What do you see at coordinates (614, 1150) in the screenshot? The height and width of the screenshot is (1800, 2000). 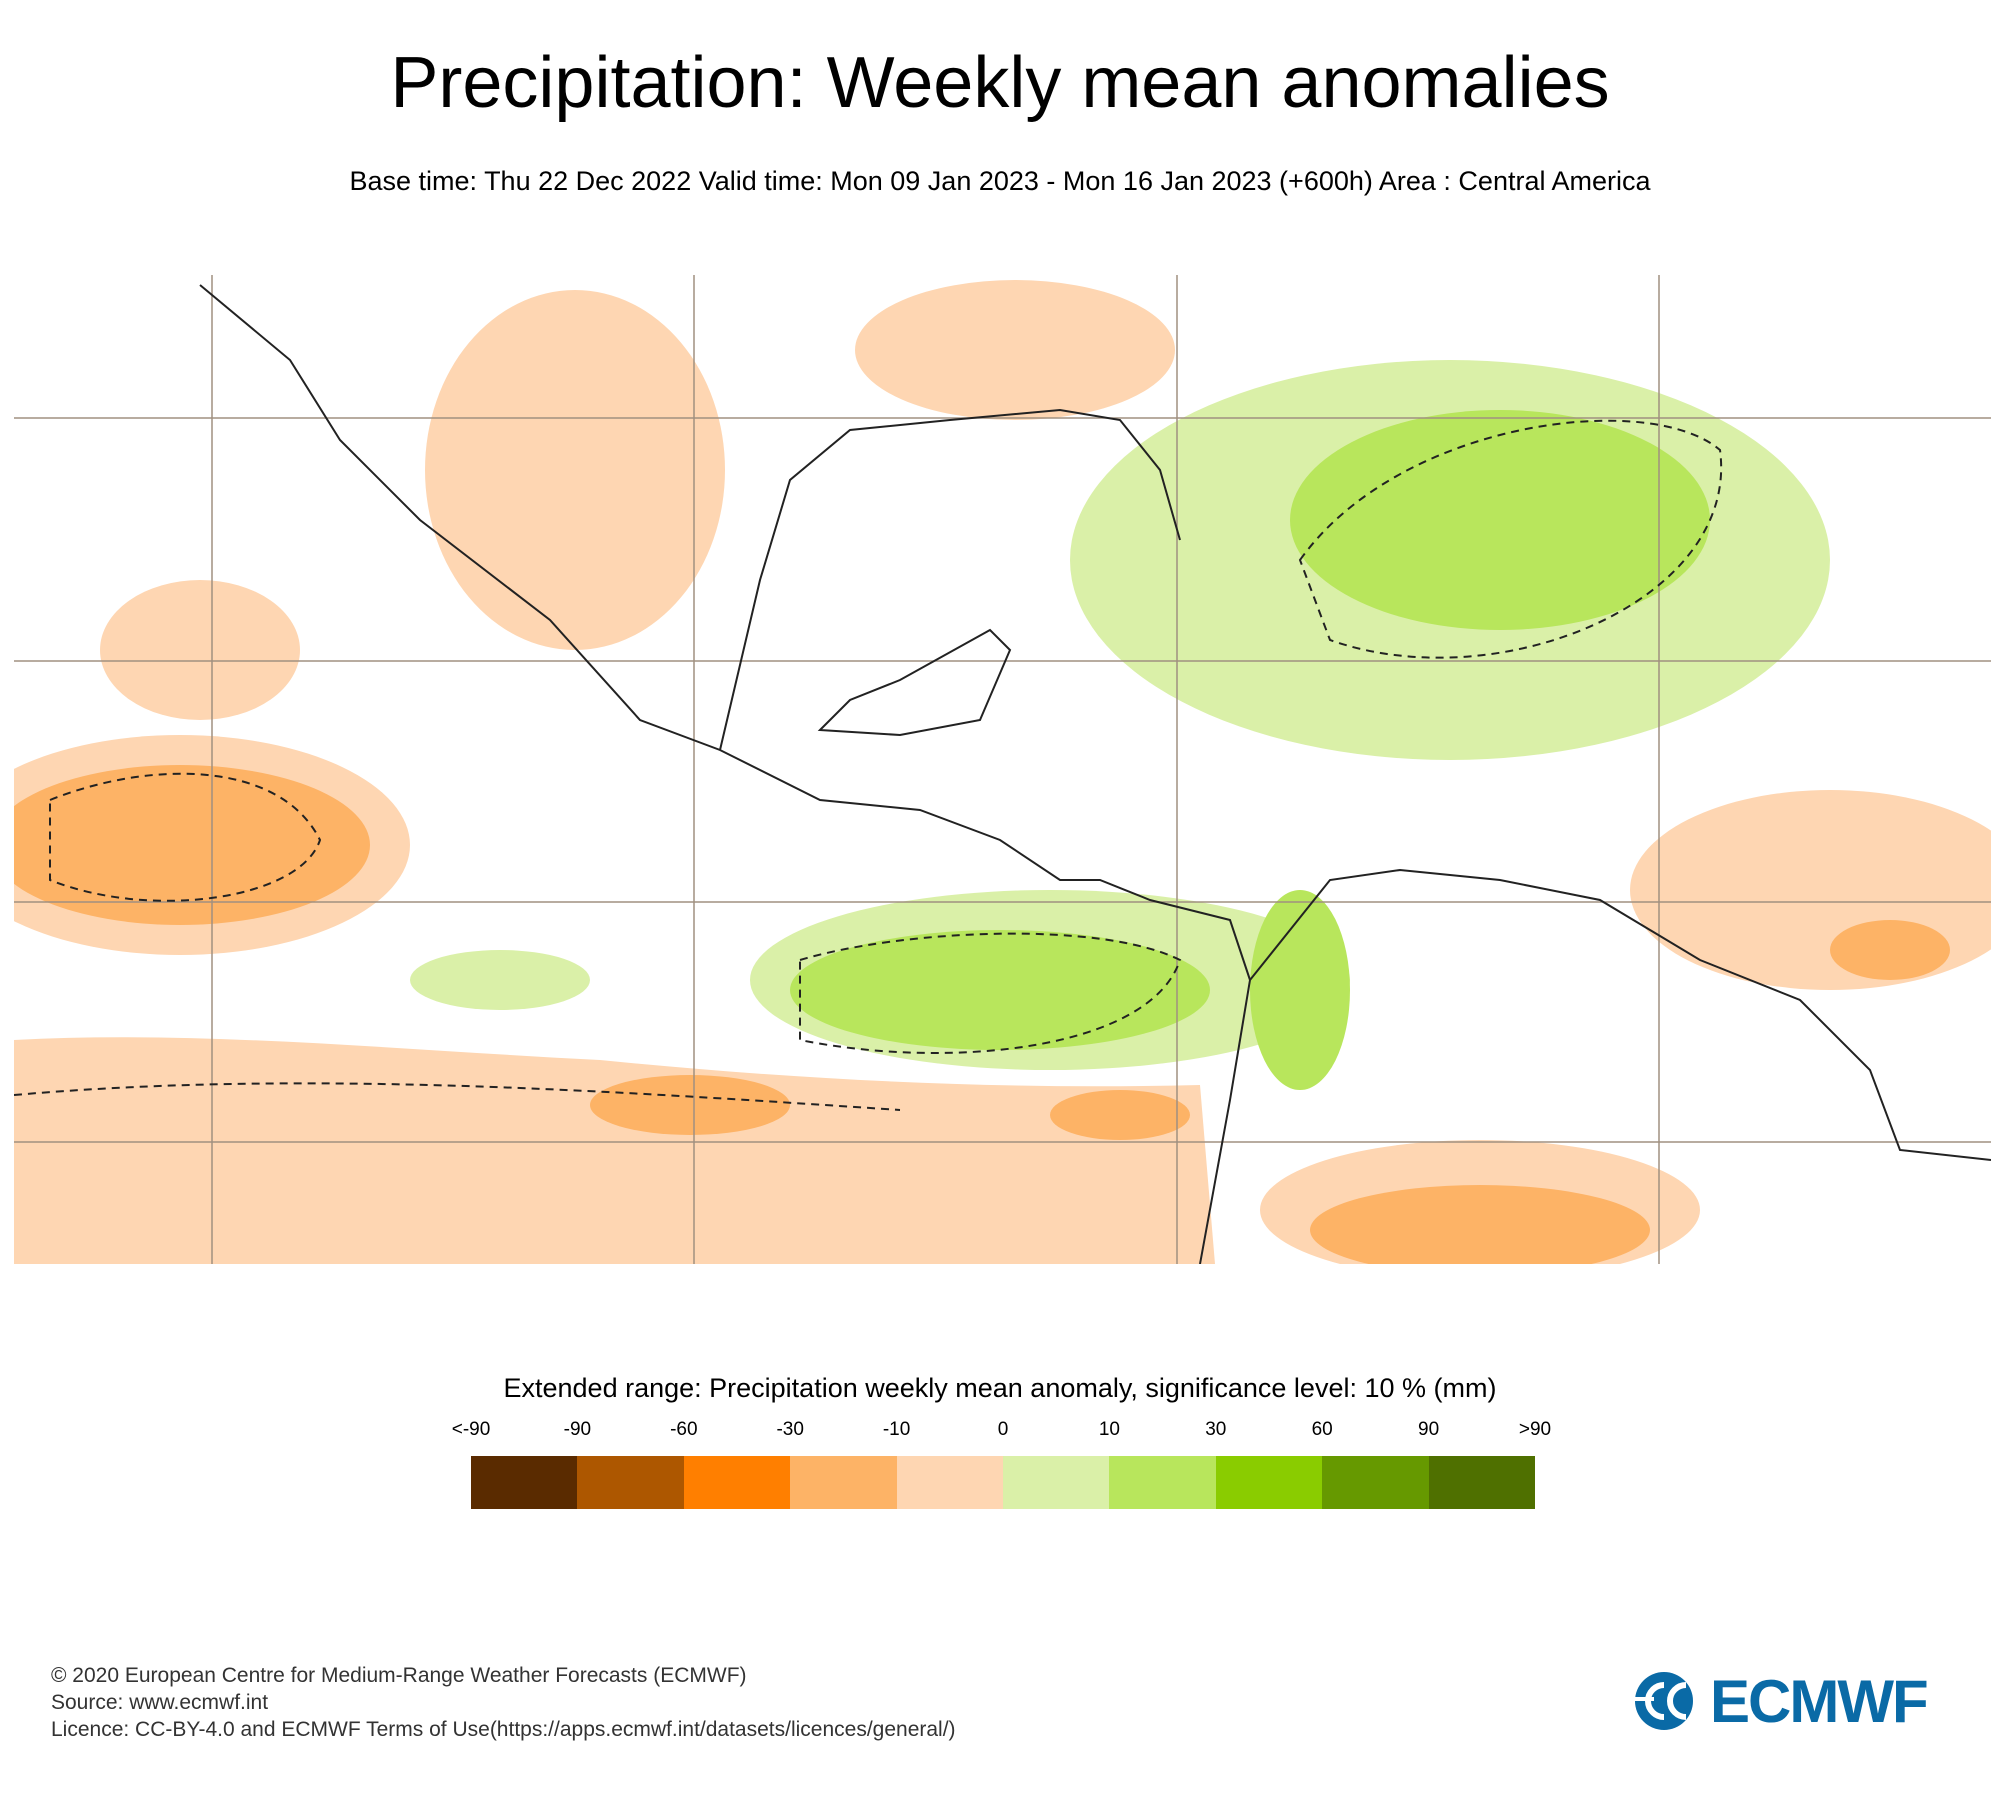 I see `region-south-pacific` at bounding box center [614, 1150].